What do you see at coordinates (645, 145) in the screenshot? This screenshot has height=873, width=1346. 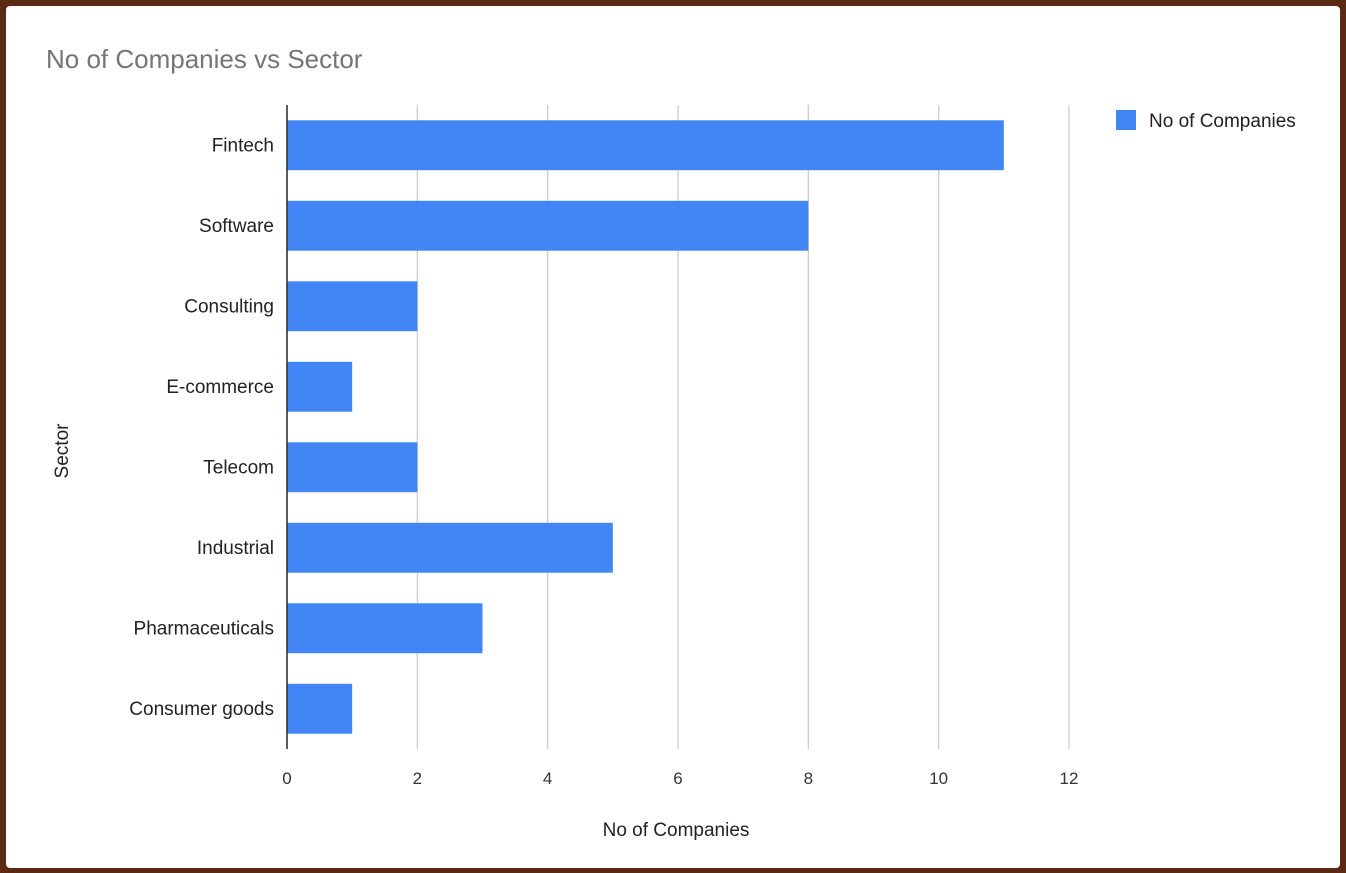 I see `bar-fintech` at bounding box center [645, 145].